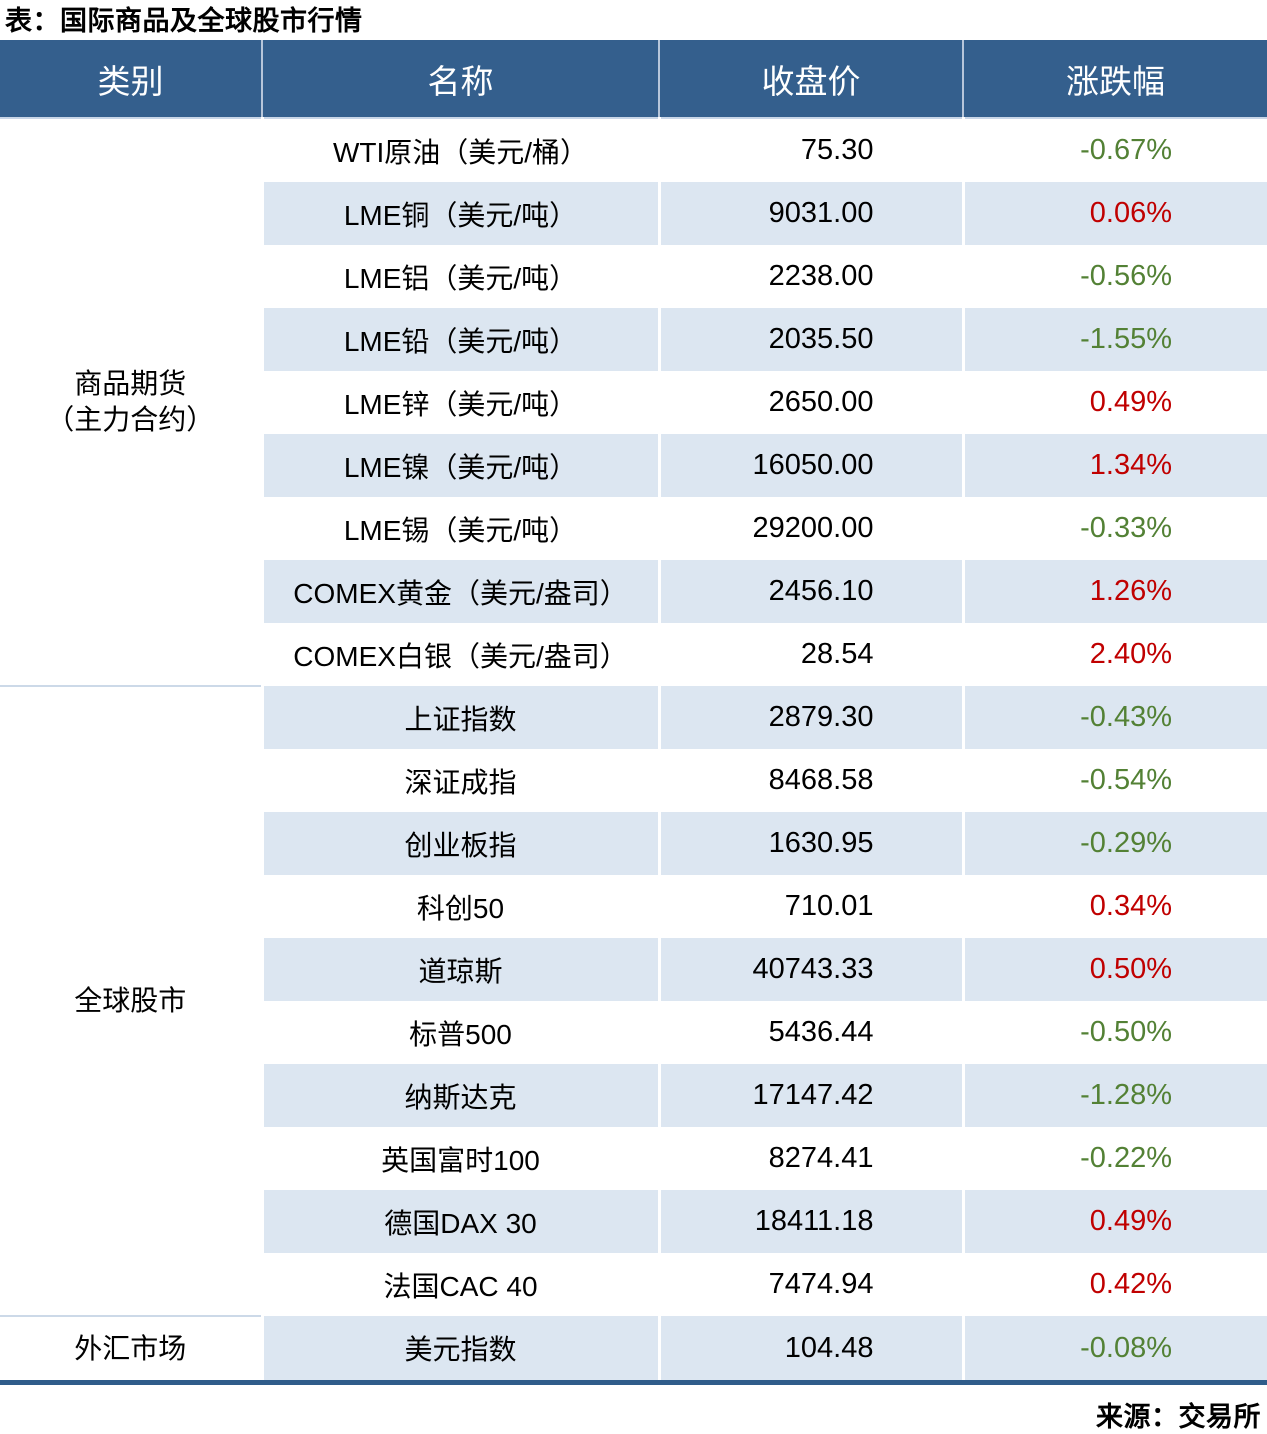  What do you see at coordinates (130, 383) in the screenshot?
I see `category-label-line: 商品期货` at bounding box center [130, 383].